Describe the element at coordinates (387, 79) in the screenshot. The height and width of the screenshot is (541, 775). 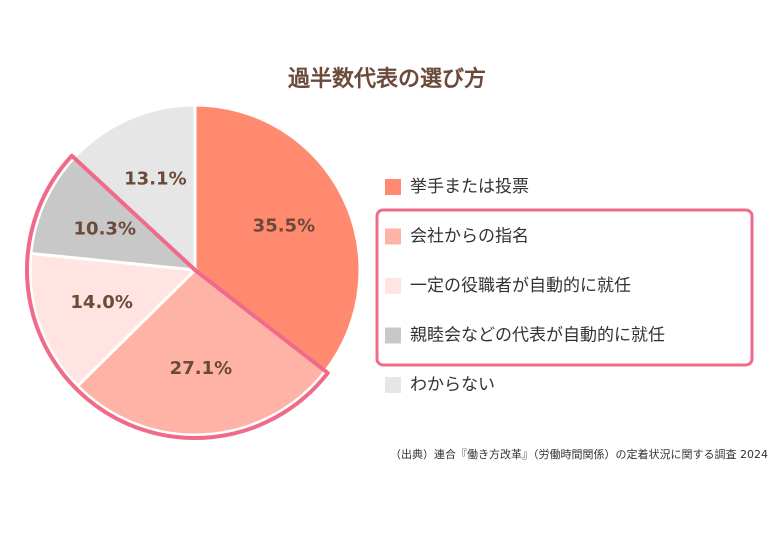
I see `chart-title: 過半数代表の選び方` at that location.